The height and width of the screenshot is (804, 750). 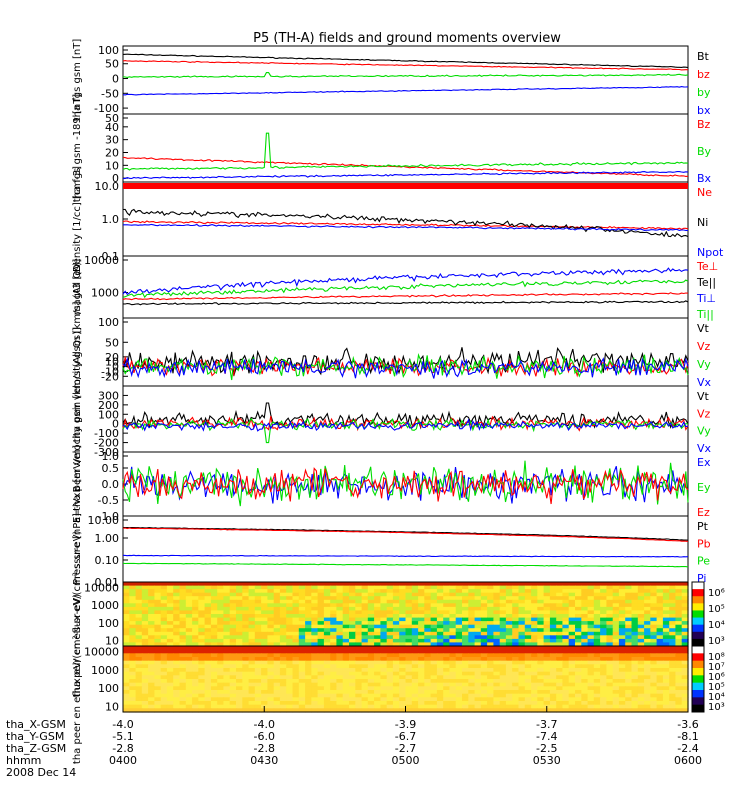 I want to click on panel-5-series-Vy, so click(x=405, y=366).